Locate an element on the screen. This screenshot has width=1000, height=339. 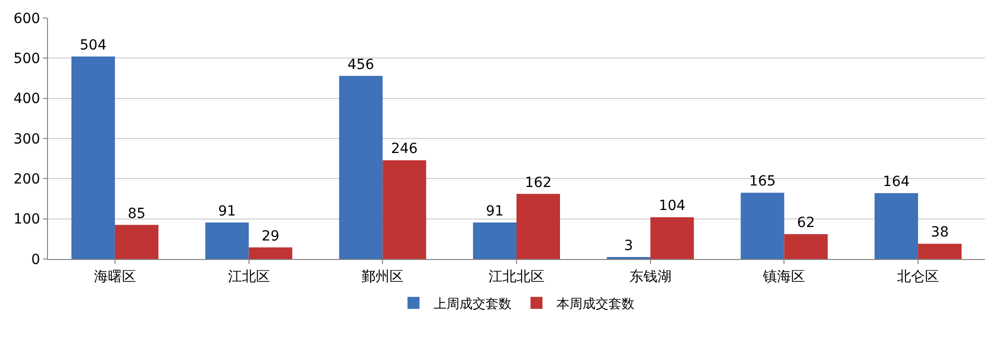
legend-label: 上周成交套数 is located at coordinates (473, 304).